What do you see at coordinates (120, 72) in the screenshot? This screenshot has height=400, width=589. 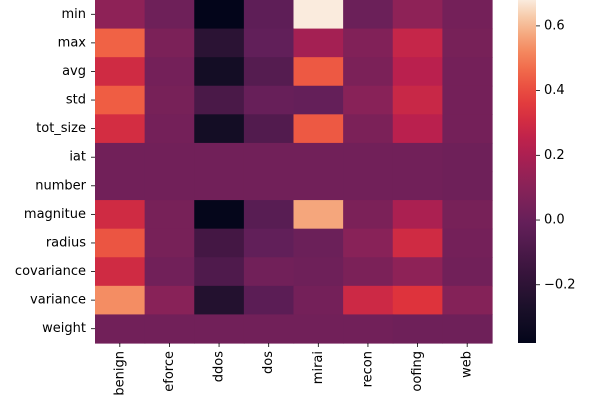 I see `heatmap-cell-avg-benign` at bounding box center [120, 72].